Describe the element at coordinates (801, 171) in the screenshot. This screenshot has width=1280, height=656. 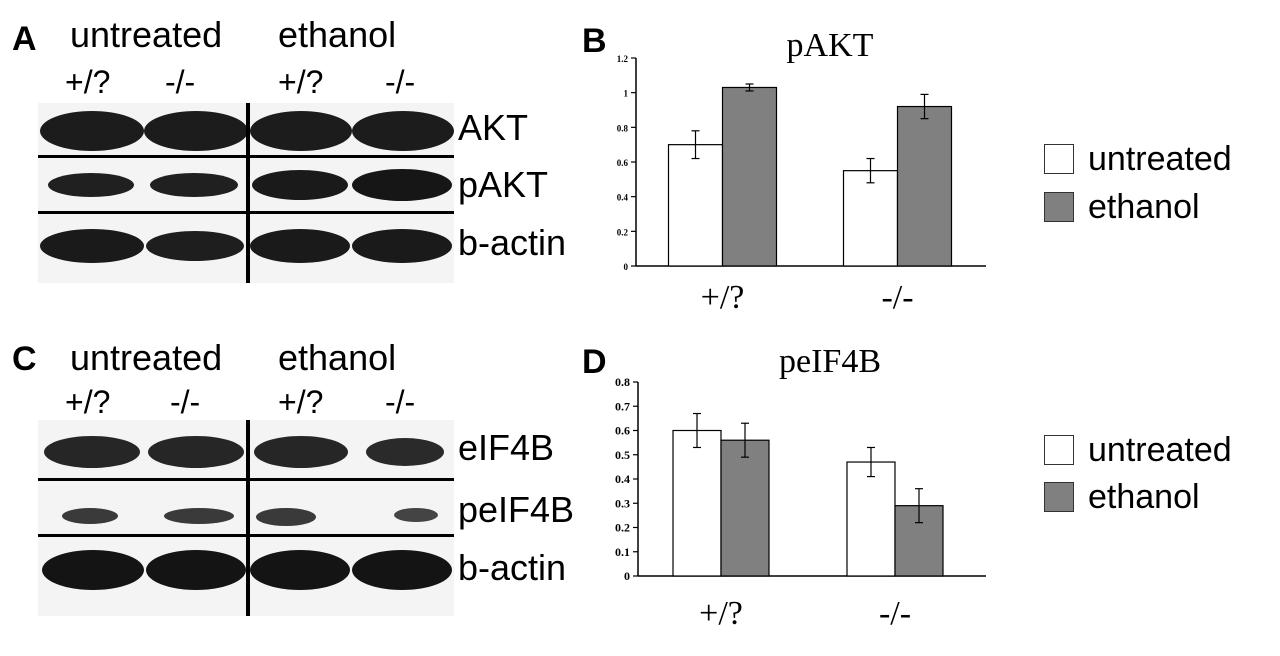
I see `chart-b-pakt: pAKT 0 0.2 0.4 0.6 0.8 1 1.2 +/? -/-` at that location.